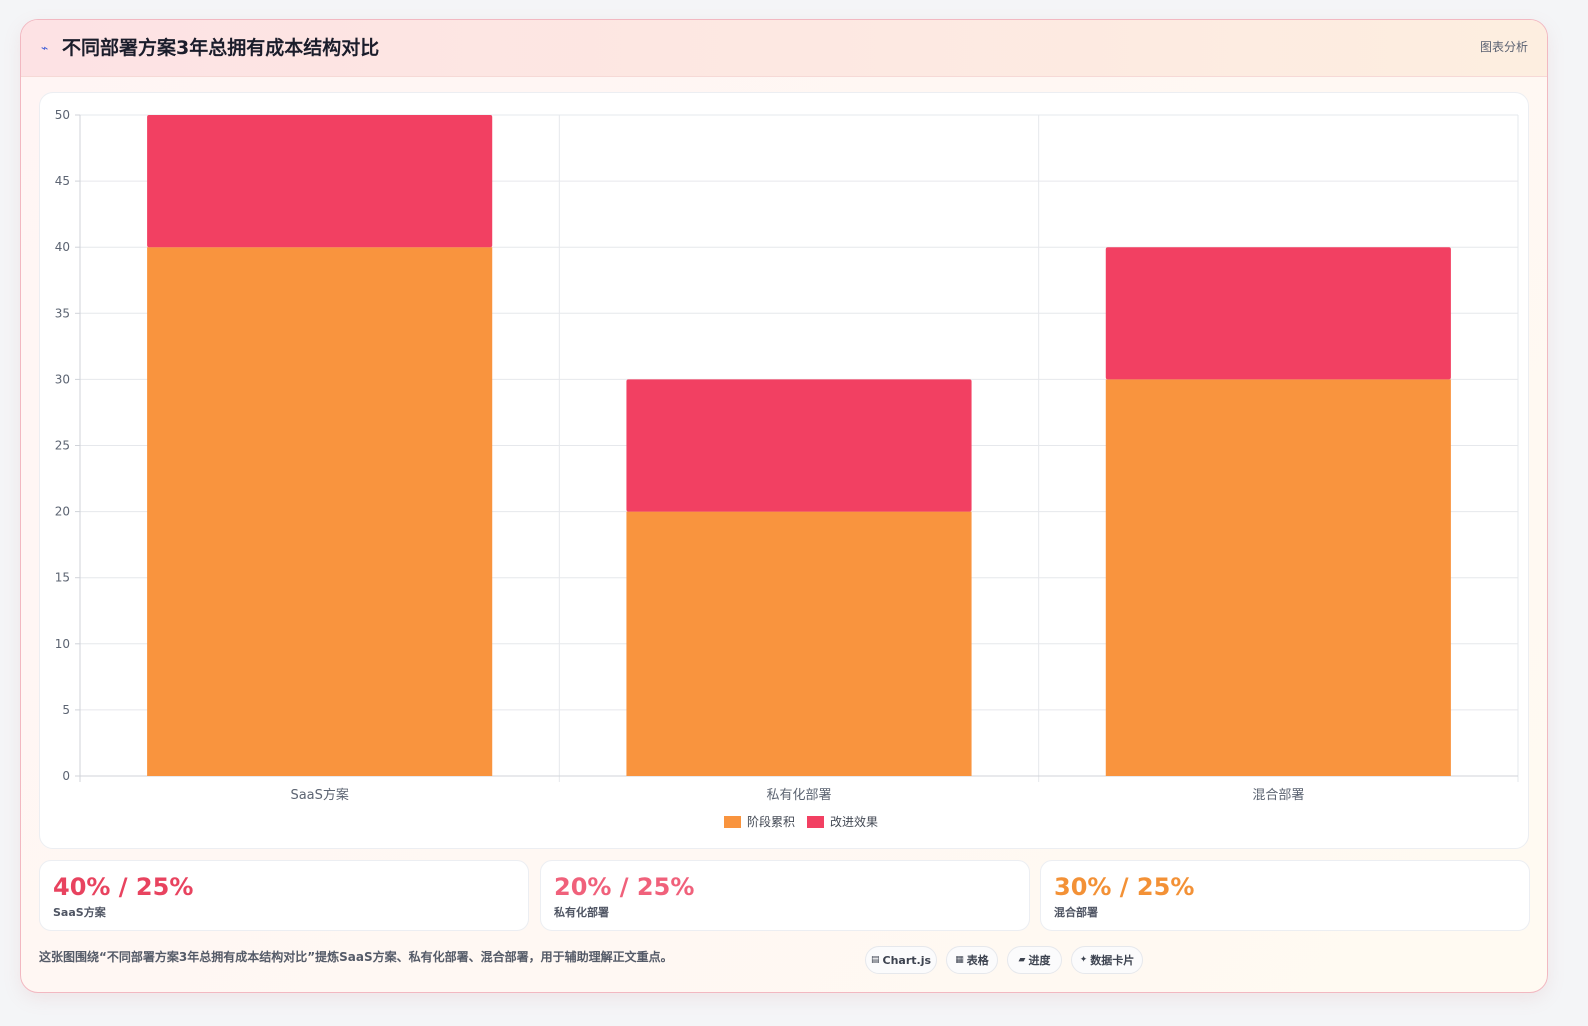 This screenshot has height=1026, width=1588. What do you see at coordinates (784, 48) in the screenshot?
I see `card-header: ⌁ 不同部署方案3年总拥有成本结构对比 图表分析` at bounding box center [784, 48].